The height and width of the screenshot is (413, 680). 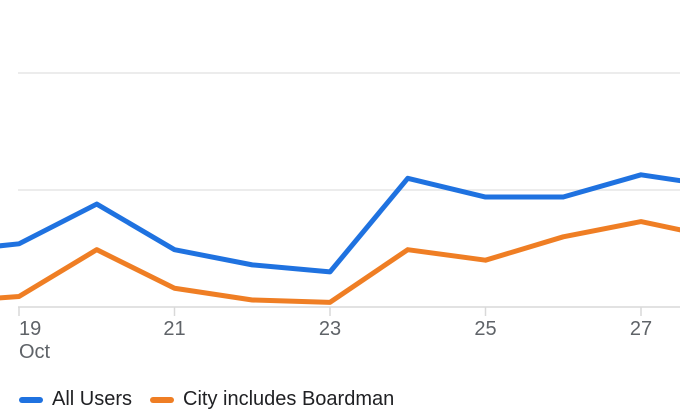 I want to click on chart-legend: All Users City includes Boardman, so click(x=206, y=399).